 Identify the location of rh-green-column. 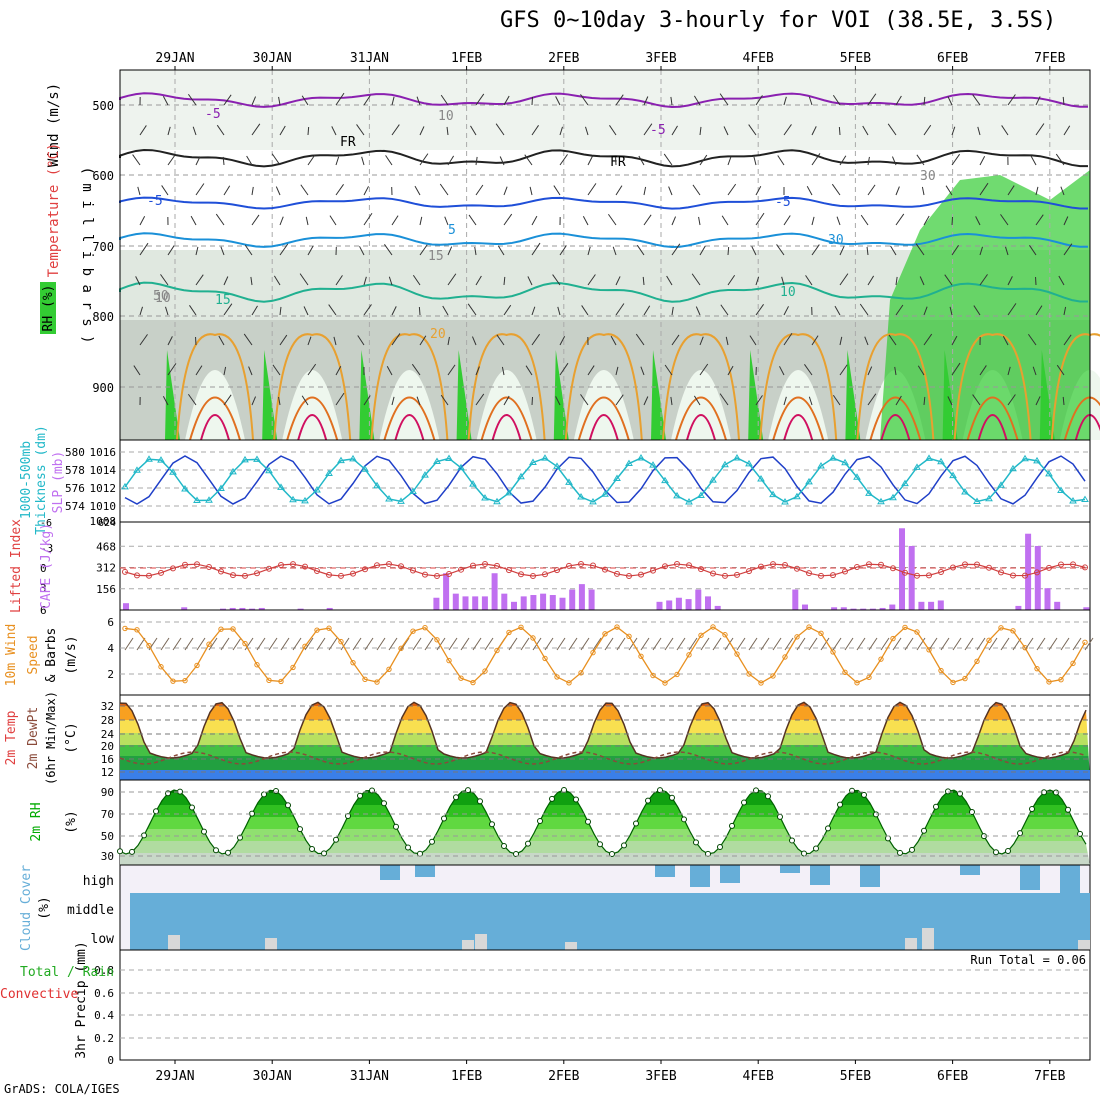
(172, 395).